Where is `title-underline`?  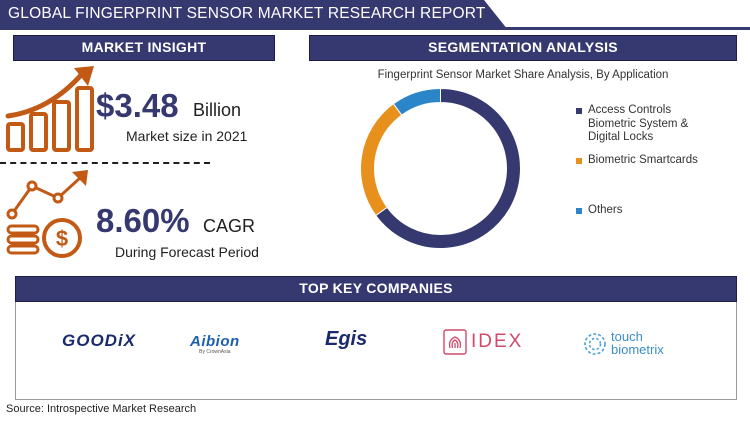 title-underline is located at coordinates (625, 28).